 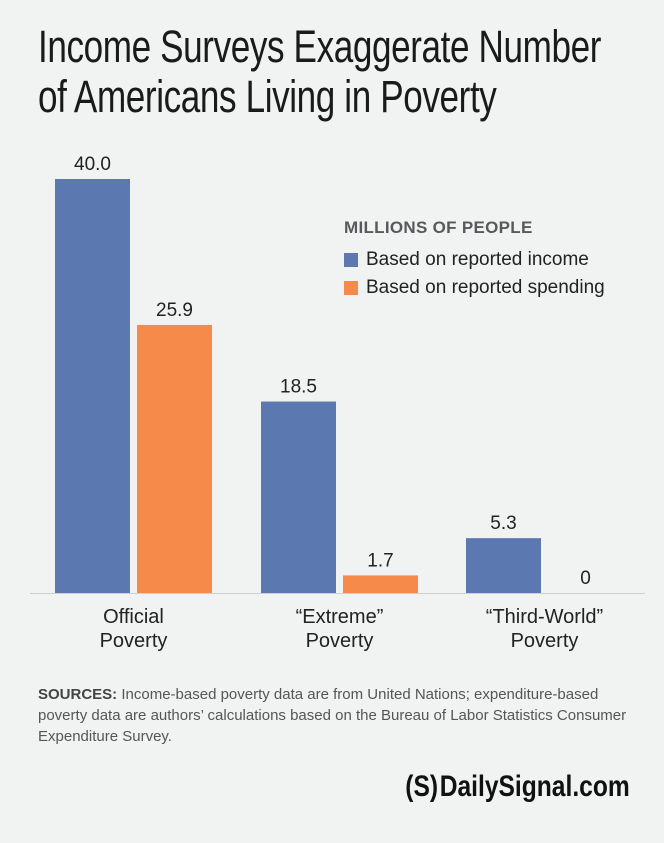 I want to click on data-label-spending-2: 0, so click(x=585, y=578).